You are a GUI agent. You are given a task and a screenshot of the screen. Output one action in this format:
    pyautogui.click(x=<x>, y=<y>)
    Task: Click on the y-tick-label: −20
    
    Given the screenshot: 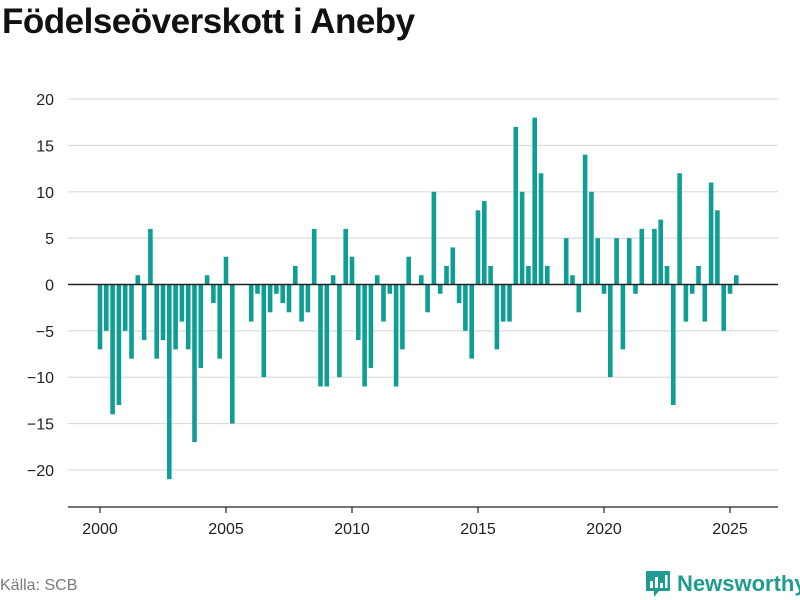 What is the action you would take?
    pyautogui.click(x=40, y=471)
    